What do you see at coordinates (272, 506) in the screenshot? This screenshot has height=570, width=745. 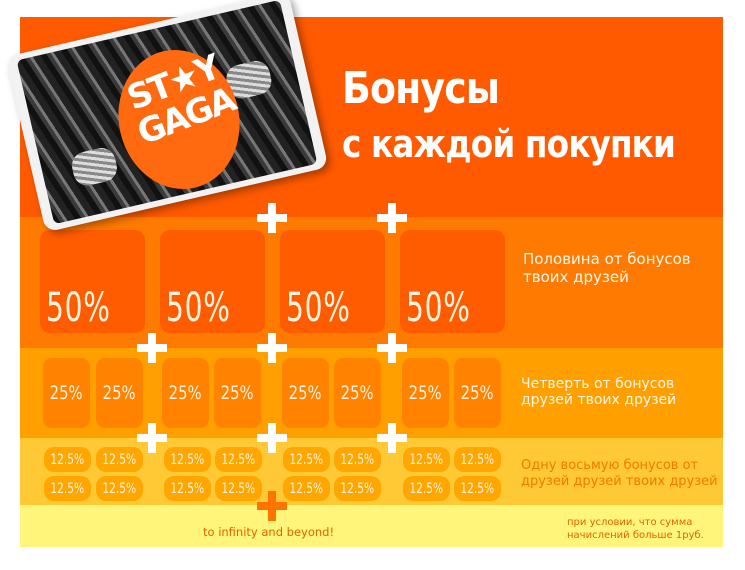 I see `plus-orange-icon` at bounding box center [272, 506].